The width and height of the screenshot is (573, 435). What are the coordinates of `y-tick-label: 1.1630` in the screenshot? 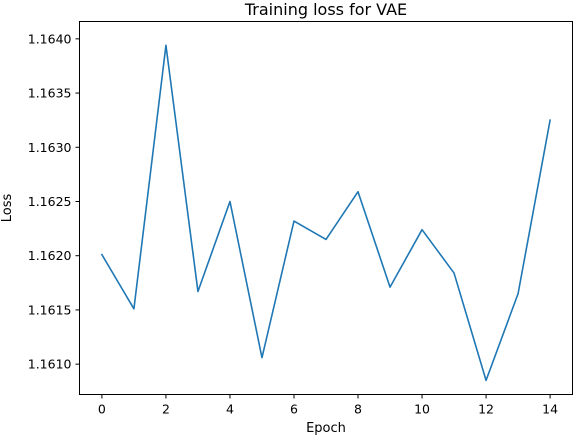 It's located at (50, 147).